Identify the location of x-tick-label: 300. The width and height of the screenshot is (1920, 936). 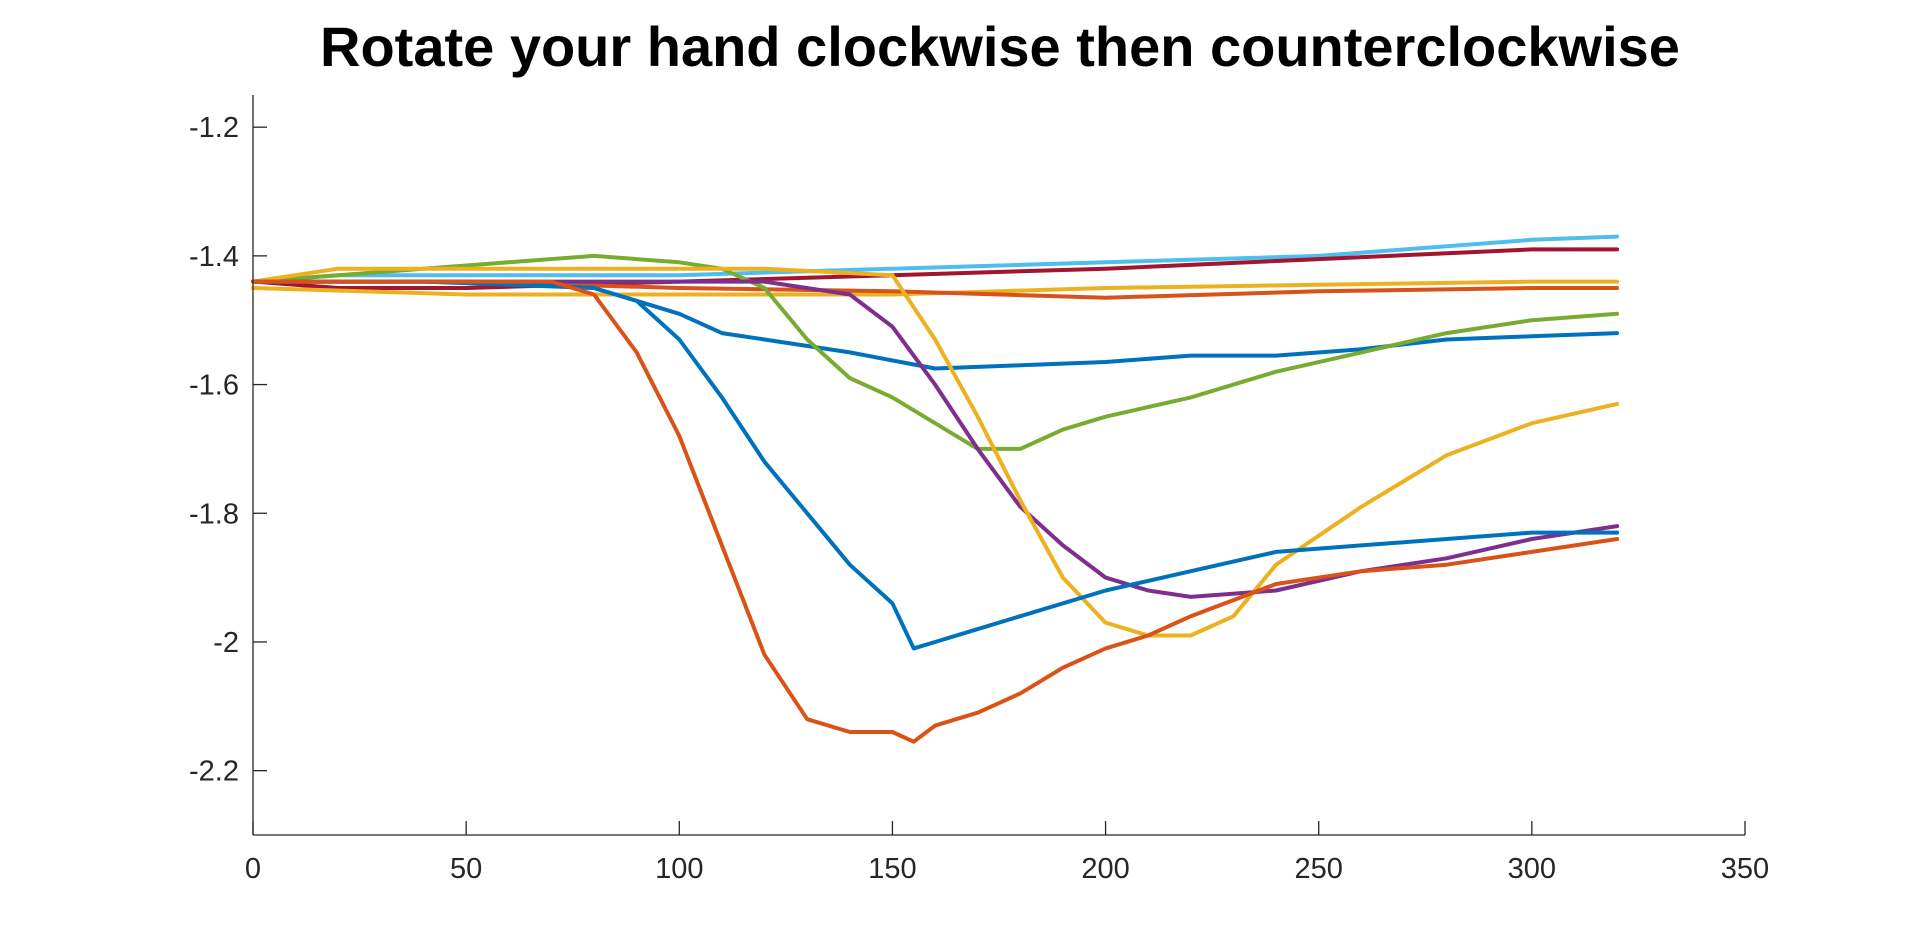
(1532, 869).